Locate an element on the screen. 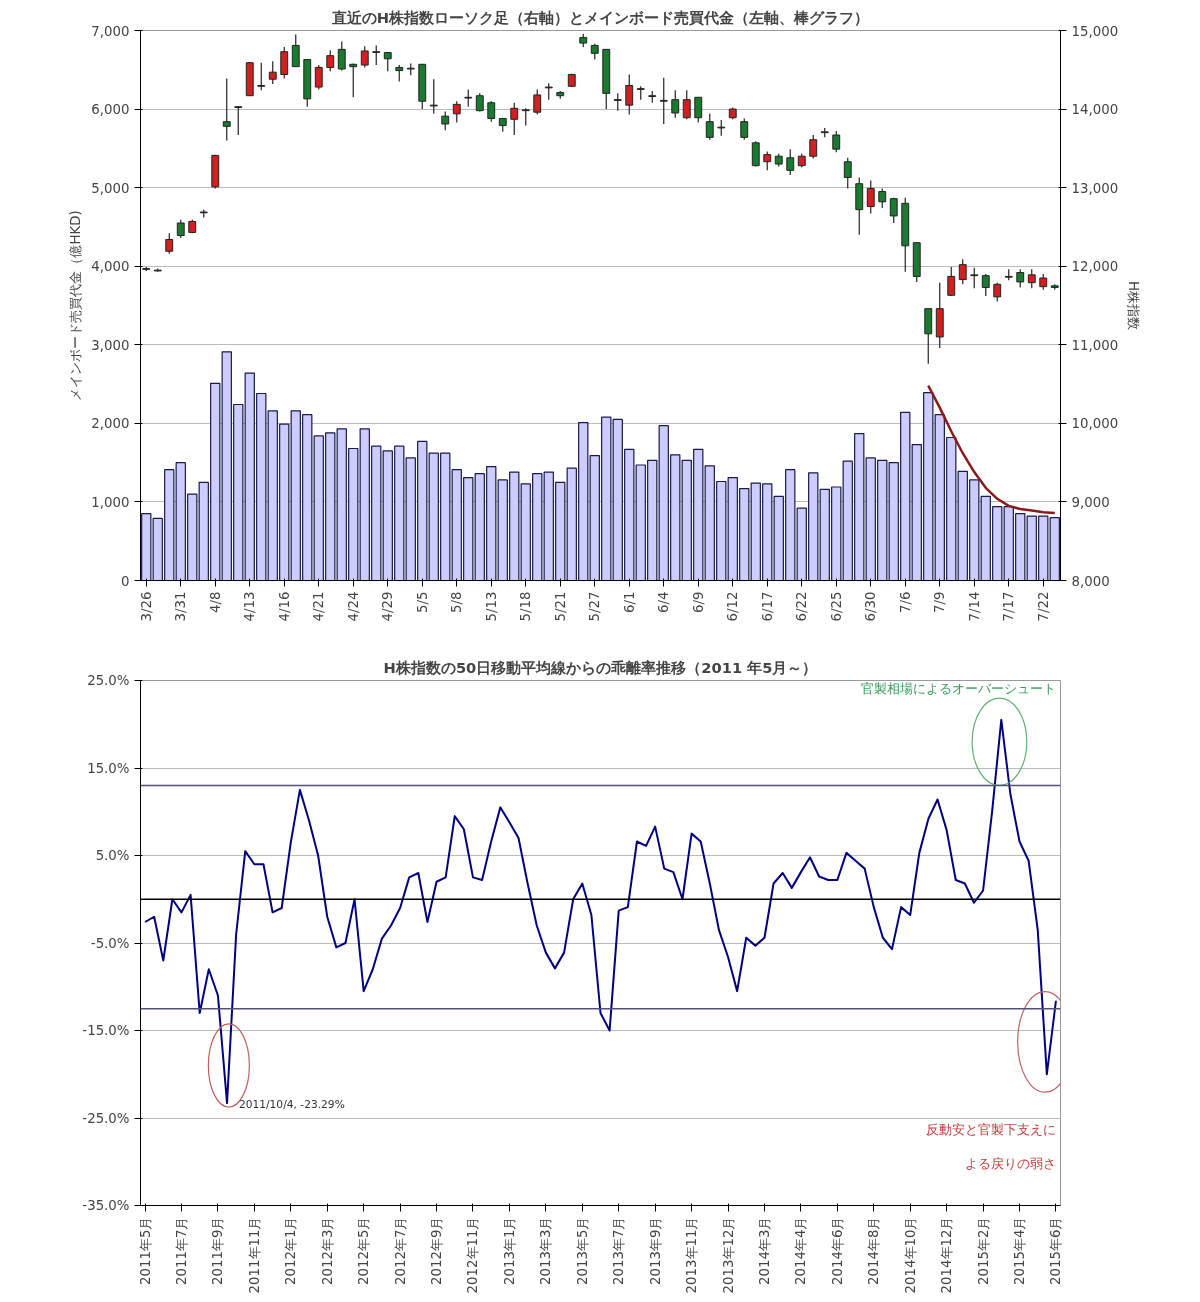 The height and width of the screenshot is (1302, 1200). y-tick-label: 4,000 is located at coordinates (110, 267).